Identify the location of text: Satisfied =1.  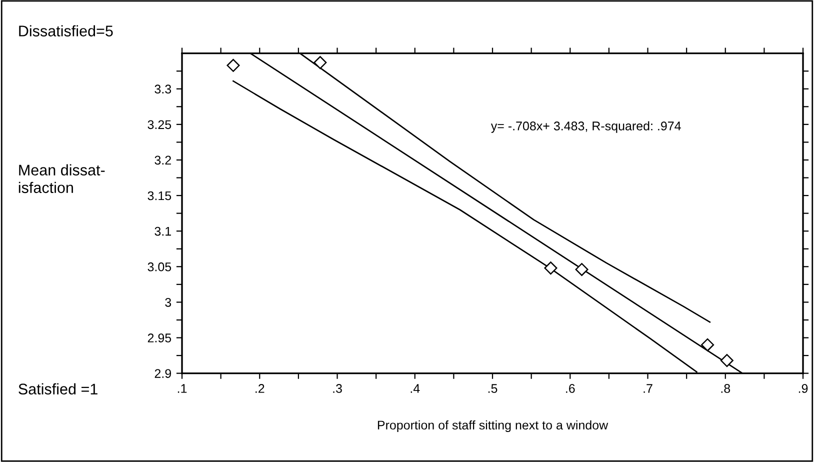
(58, 388).